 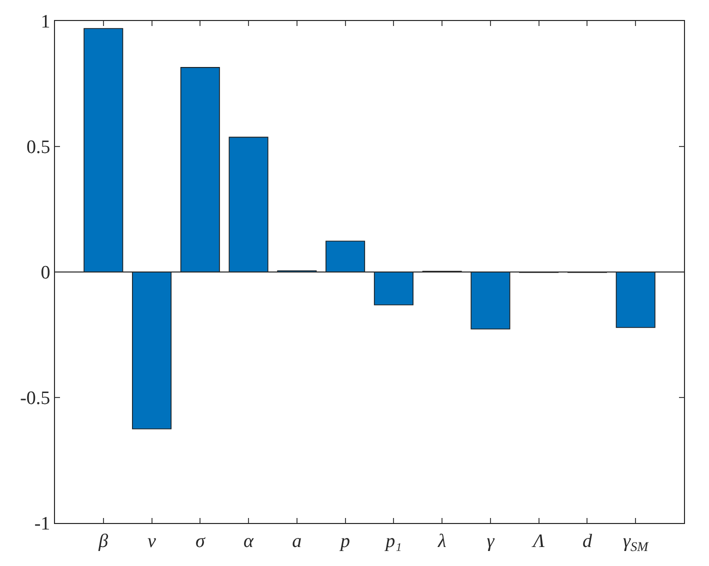 What do you see at coordinates (538, 541) in the screenshot?
I see `x-tick-label: Λ` at bounding box center [538, 541].